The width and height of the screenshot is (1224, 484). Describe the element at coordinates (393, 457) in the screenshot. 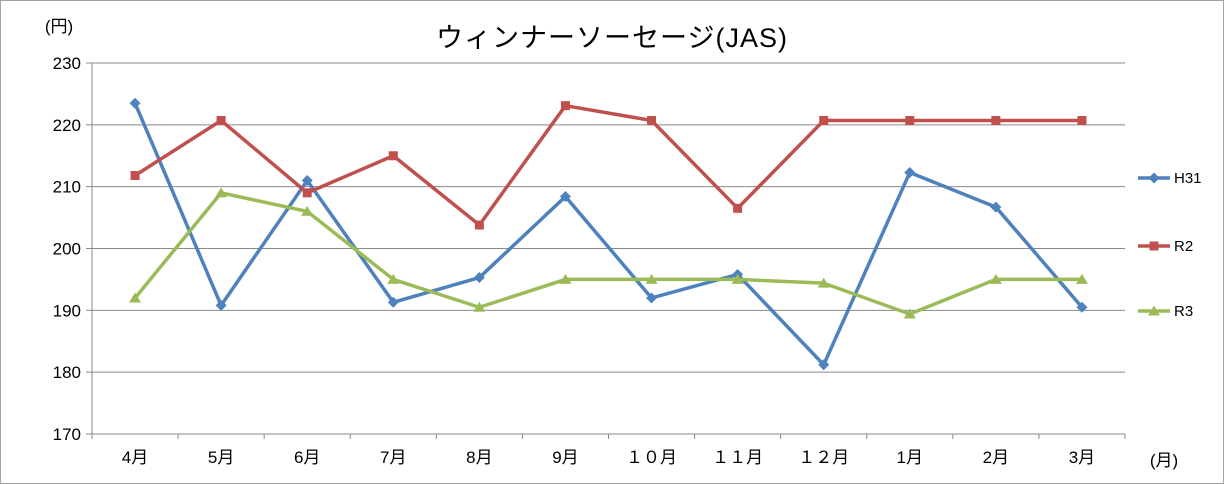

I see `x-tick-label: 7月` at that location.